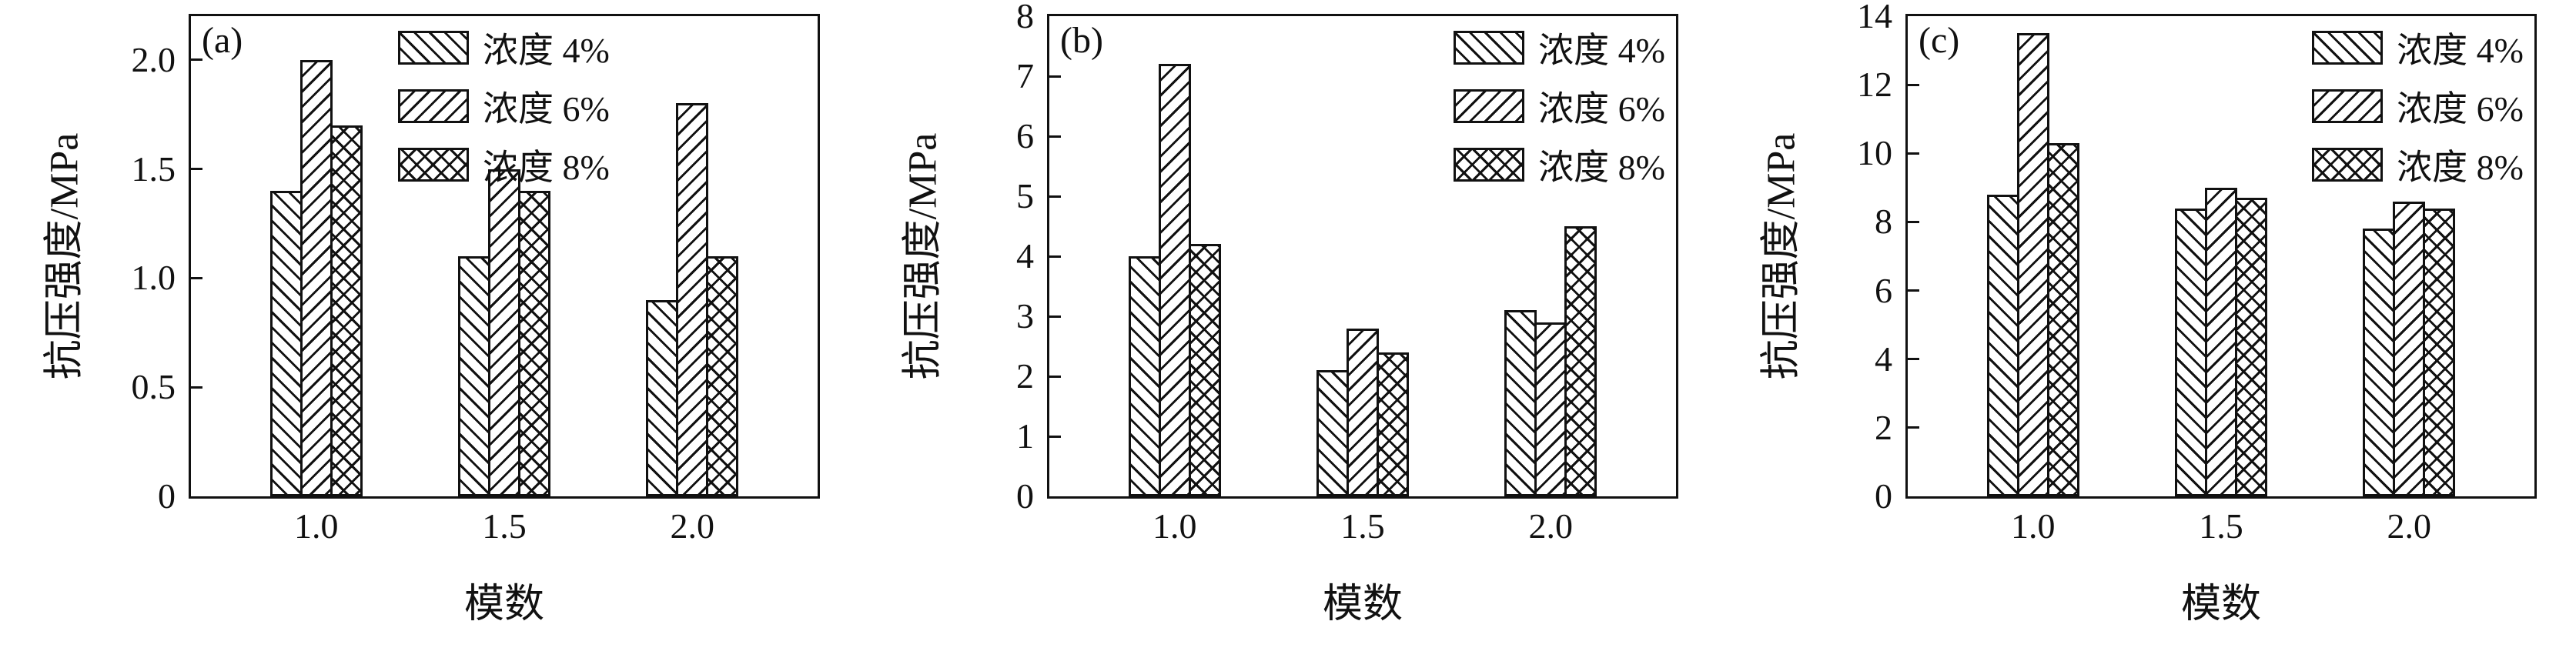 This screenshot has height=661, width=2576. I want to click on y-tick-label: 10, so click(1874, 153).